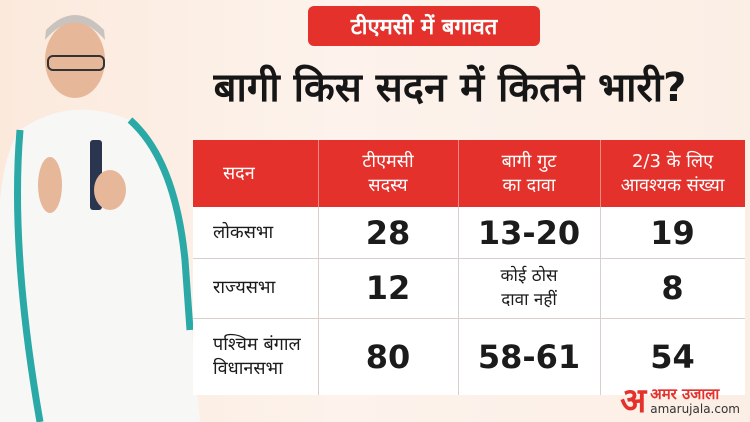 The width and height of the screenshot is (750, 422). What do you see at coordinates (388, 185) in the screenshot?
I see `cell-line: सदस्य` at bounding box center [388, 185].